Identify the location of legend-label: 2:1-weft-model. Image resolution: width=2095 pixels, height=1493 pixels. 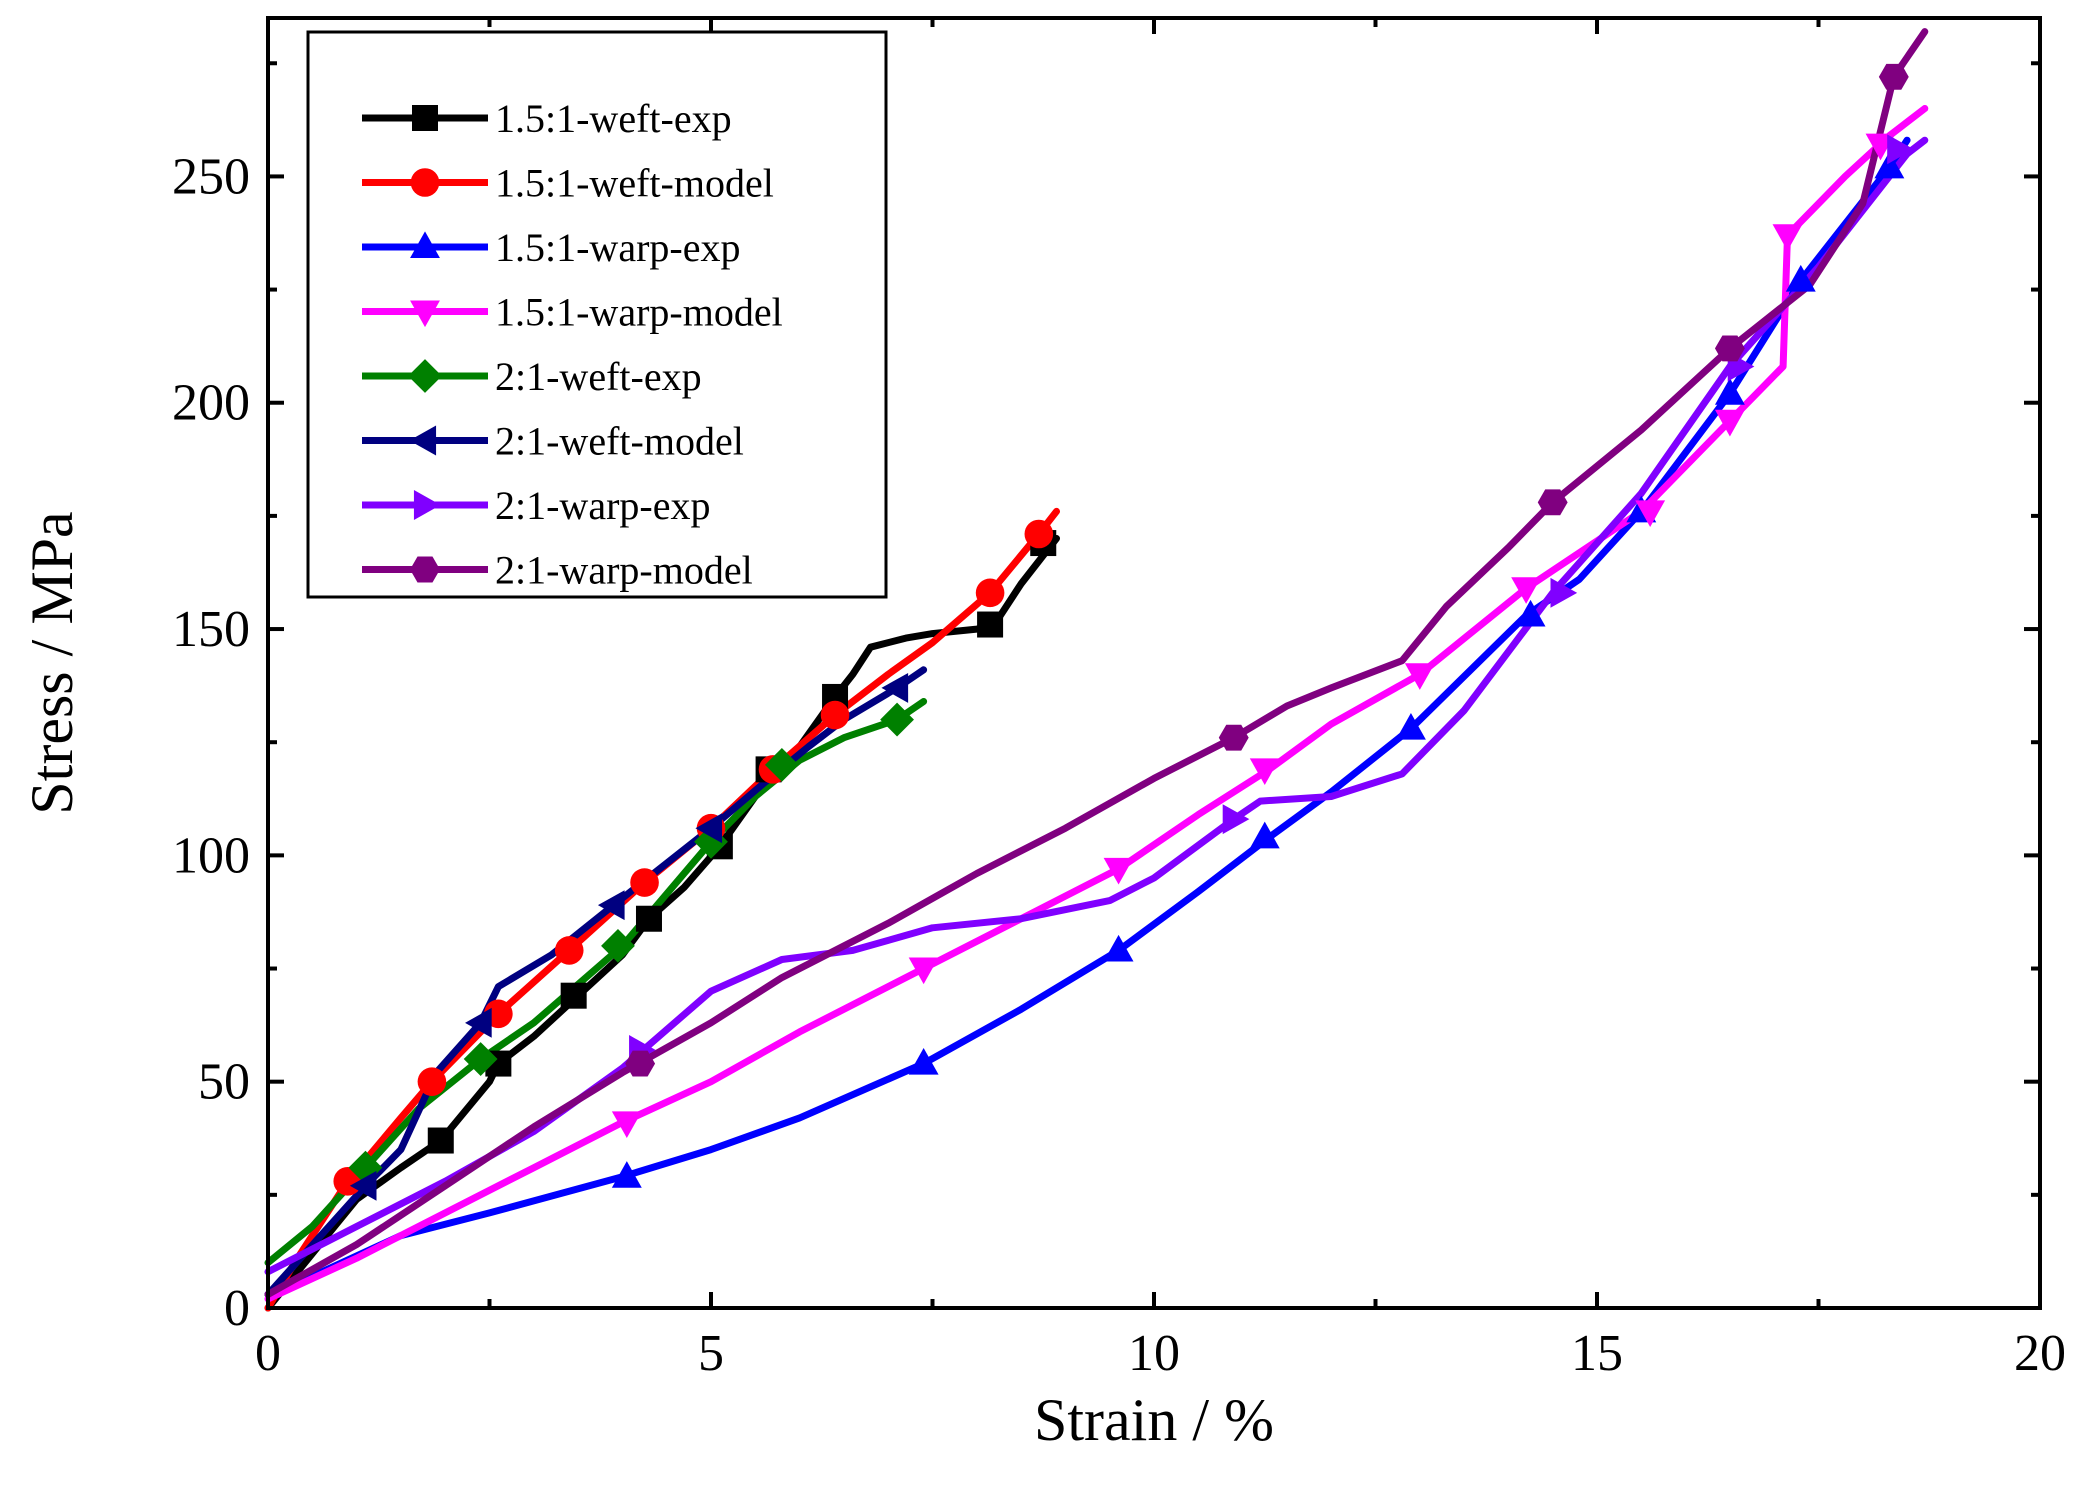
(619, 441).